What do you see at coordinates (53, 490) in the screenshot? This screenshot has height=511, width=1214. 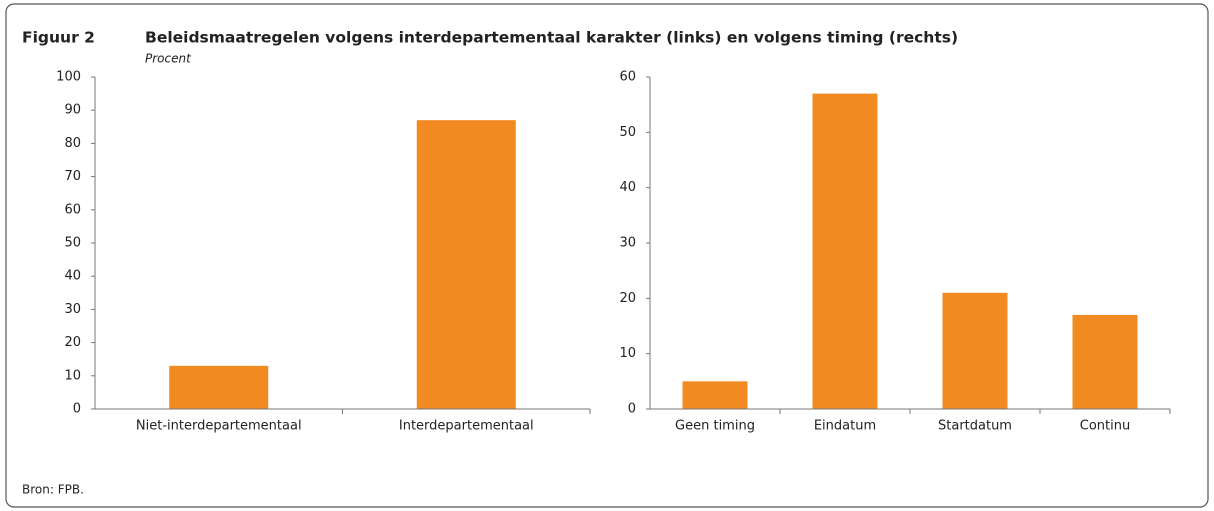 I see `source: Bron: FPB.` at bounding box center [53, 490].